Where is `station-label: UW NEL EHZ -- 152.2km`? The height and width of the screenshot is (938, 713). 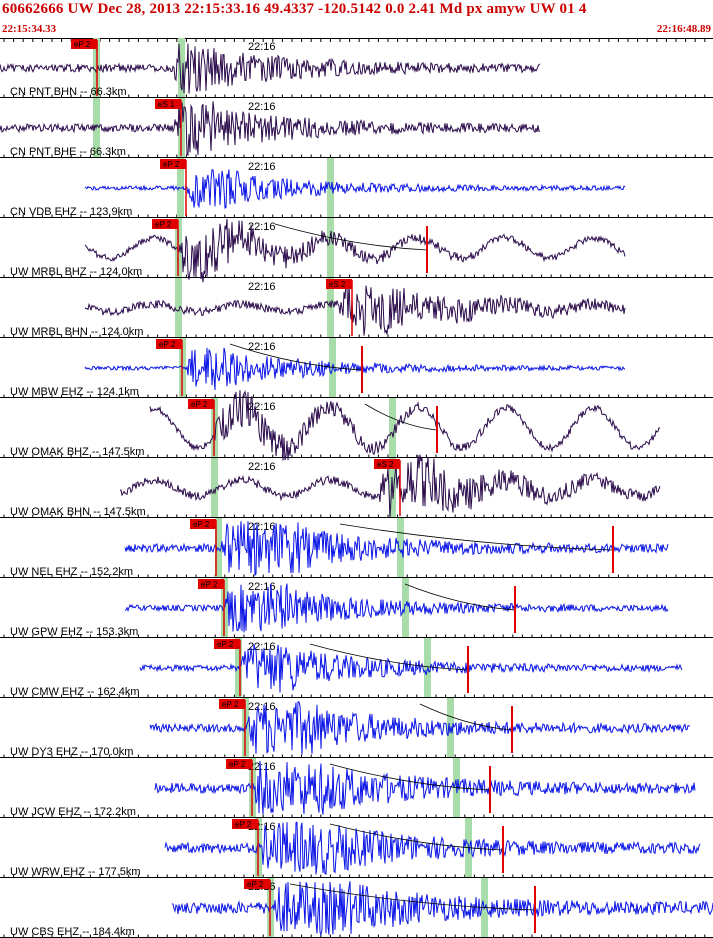 station-label: UW NEL EHZ -- 152.2km is located at coordinates (71, 572).